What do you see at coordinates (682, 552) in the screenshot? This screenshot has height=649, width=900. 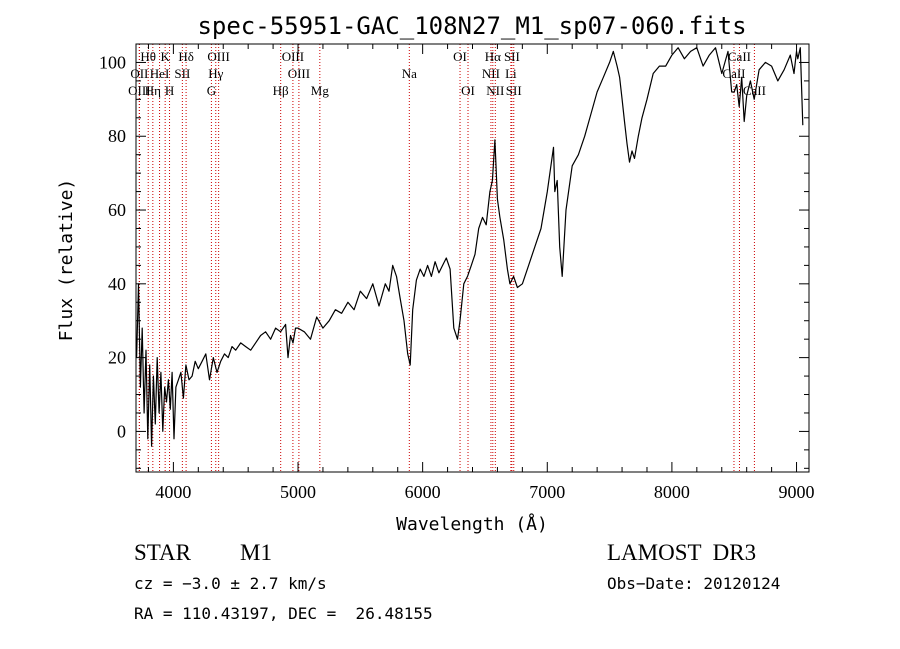 I see `survey-name: LAMOST DR3` at bounding box center [682, 552].